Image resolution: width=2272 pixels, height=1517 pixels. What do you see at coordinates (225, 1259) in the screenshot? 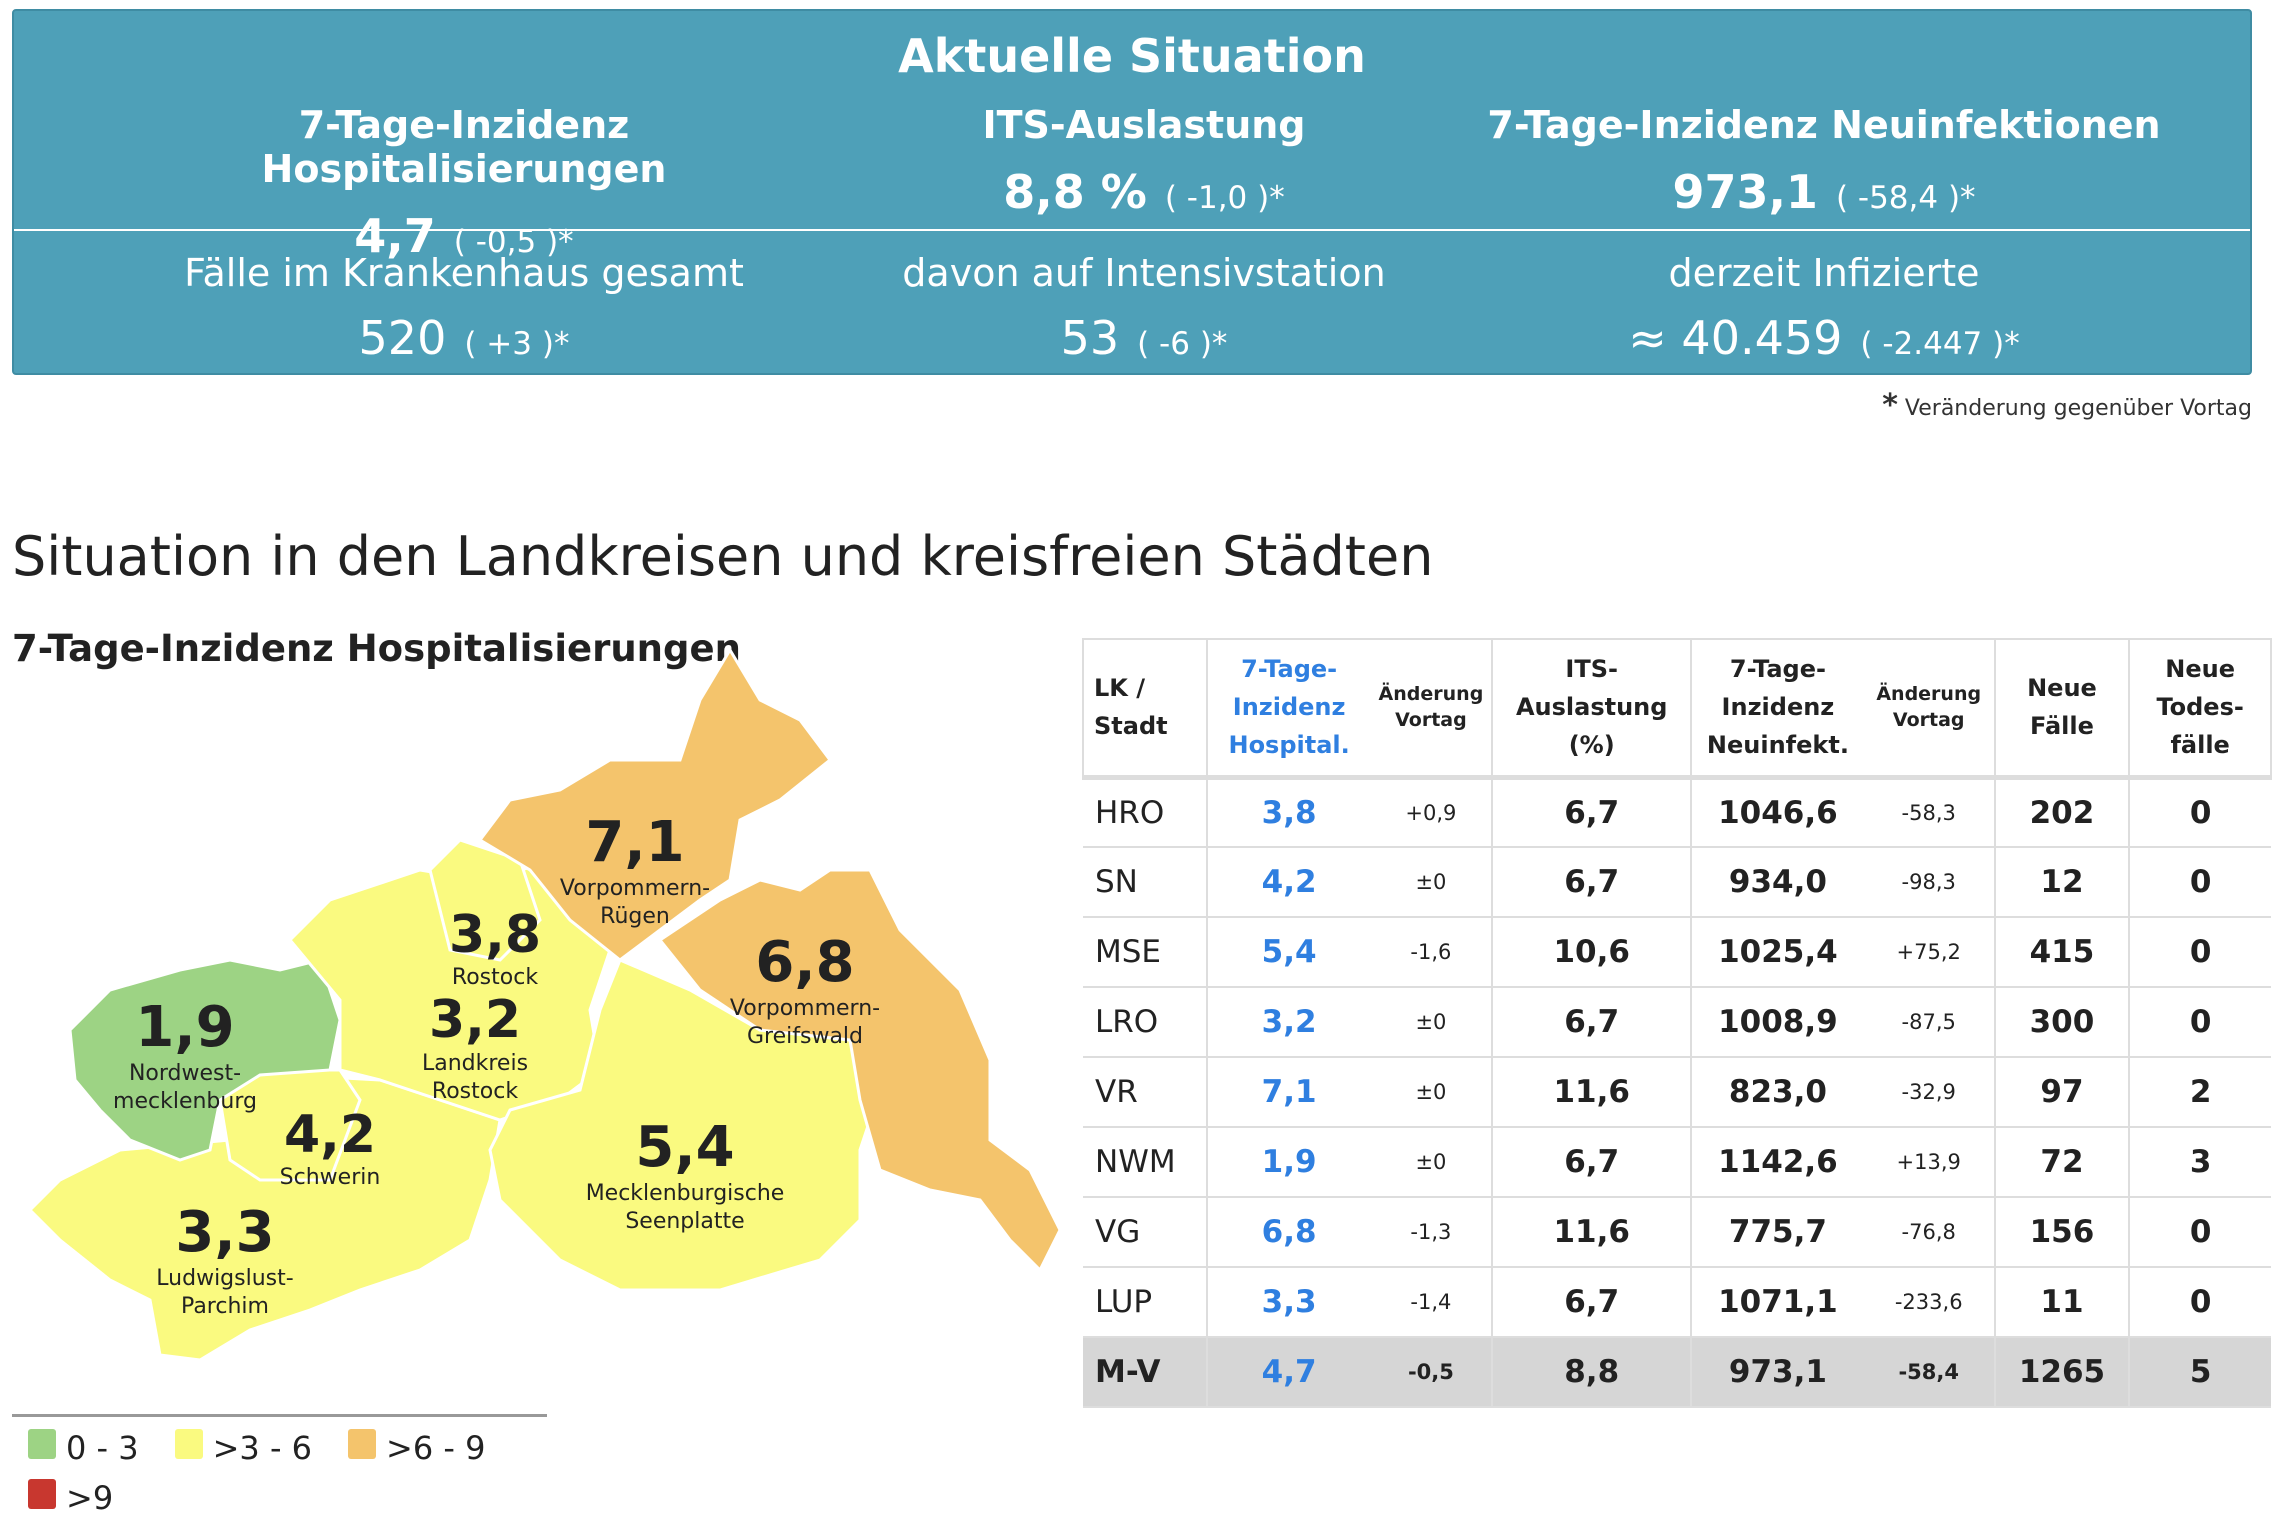
I see `label-lup: 3,3 Ludwigslust- Parchim` at bounding box center [225, 1259].